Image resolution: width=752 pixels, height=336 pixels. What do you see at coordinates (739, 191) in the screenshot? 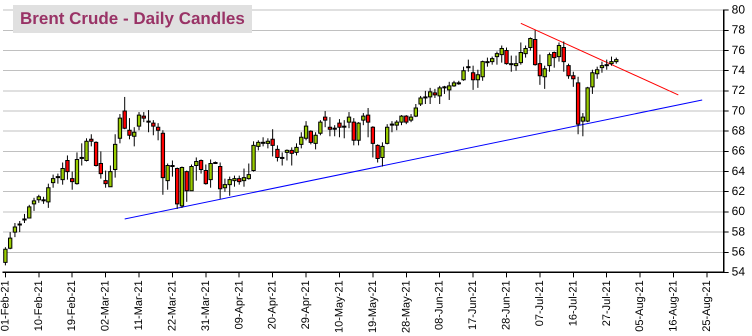
I see `y-tick-label: 62` at bounding box center [739, 191].